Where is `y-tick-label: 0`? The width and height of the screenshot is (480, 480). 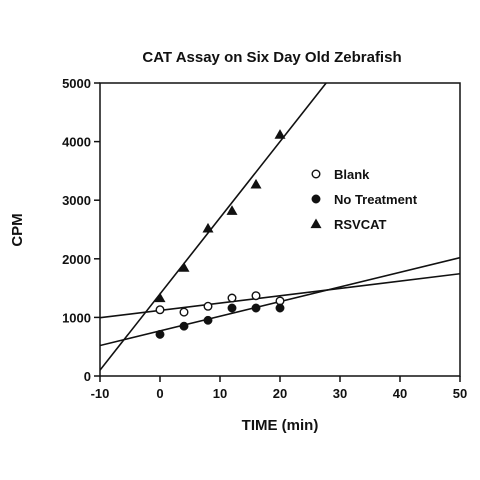 y-tick-label: 0 is located at coordinates (87, 376).